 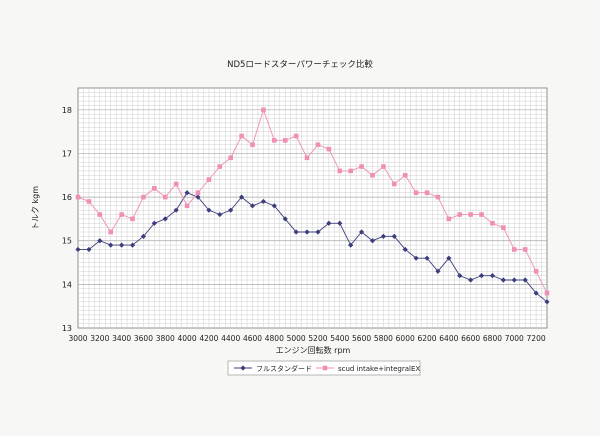 What do you see at coordinates (317, 338) in the screenshot?
I see `x-tick-label: 5200` at bounding box center [317, 338].